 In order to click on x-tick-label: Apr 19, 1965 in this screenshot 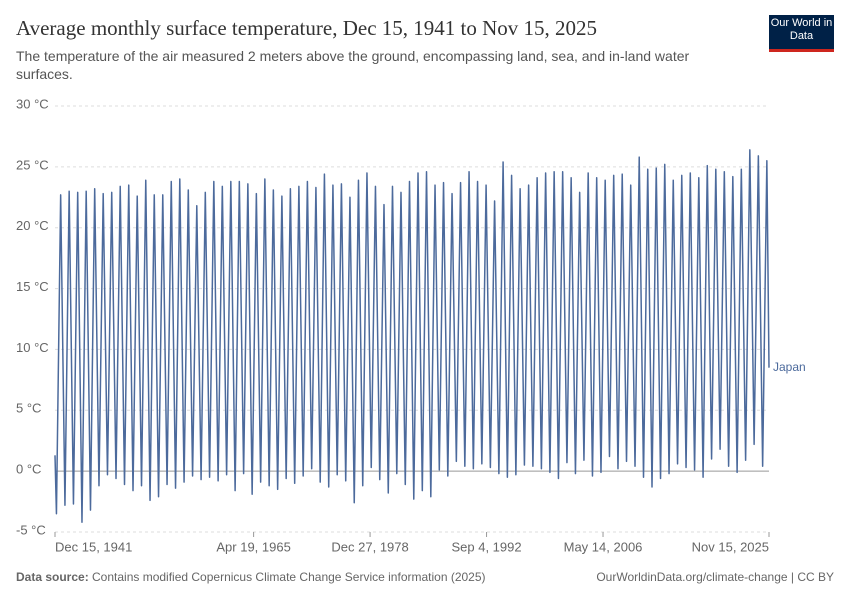, I will do `click(253, 546)`.